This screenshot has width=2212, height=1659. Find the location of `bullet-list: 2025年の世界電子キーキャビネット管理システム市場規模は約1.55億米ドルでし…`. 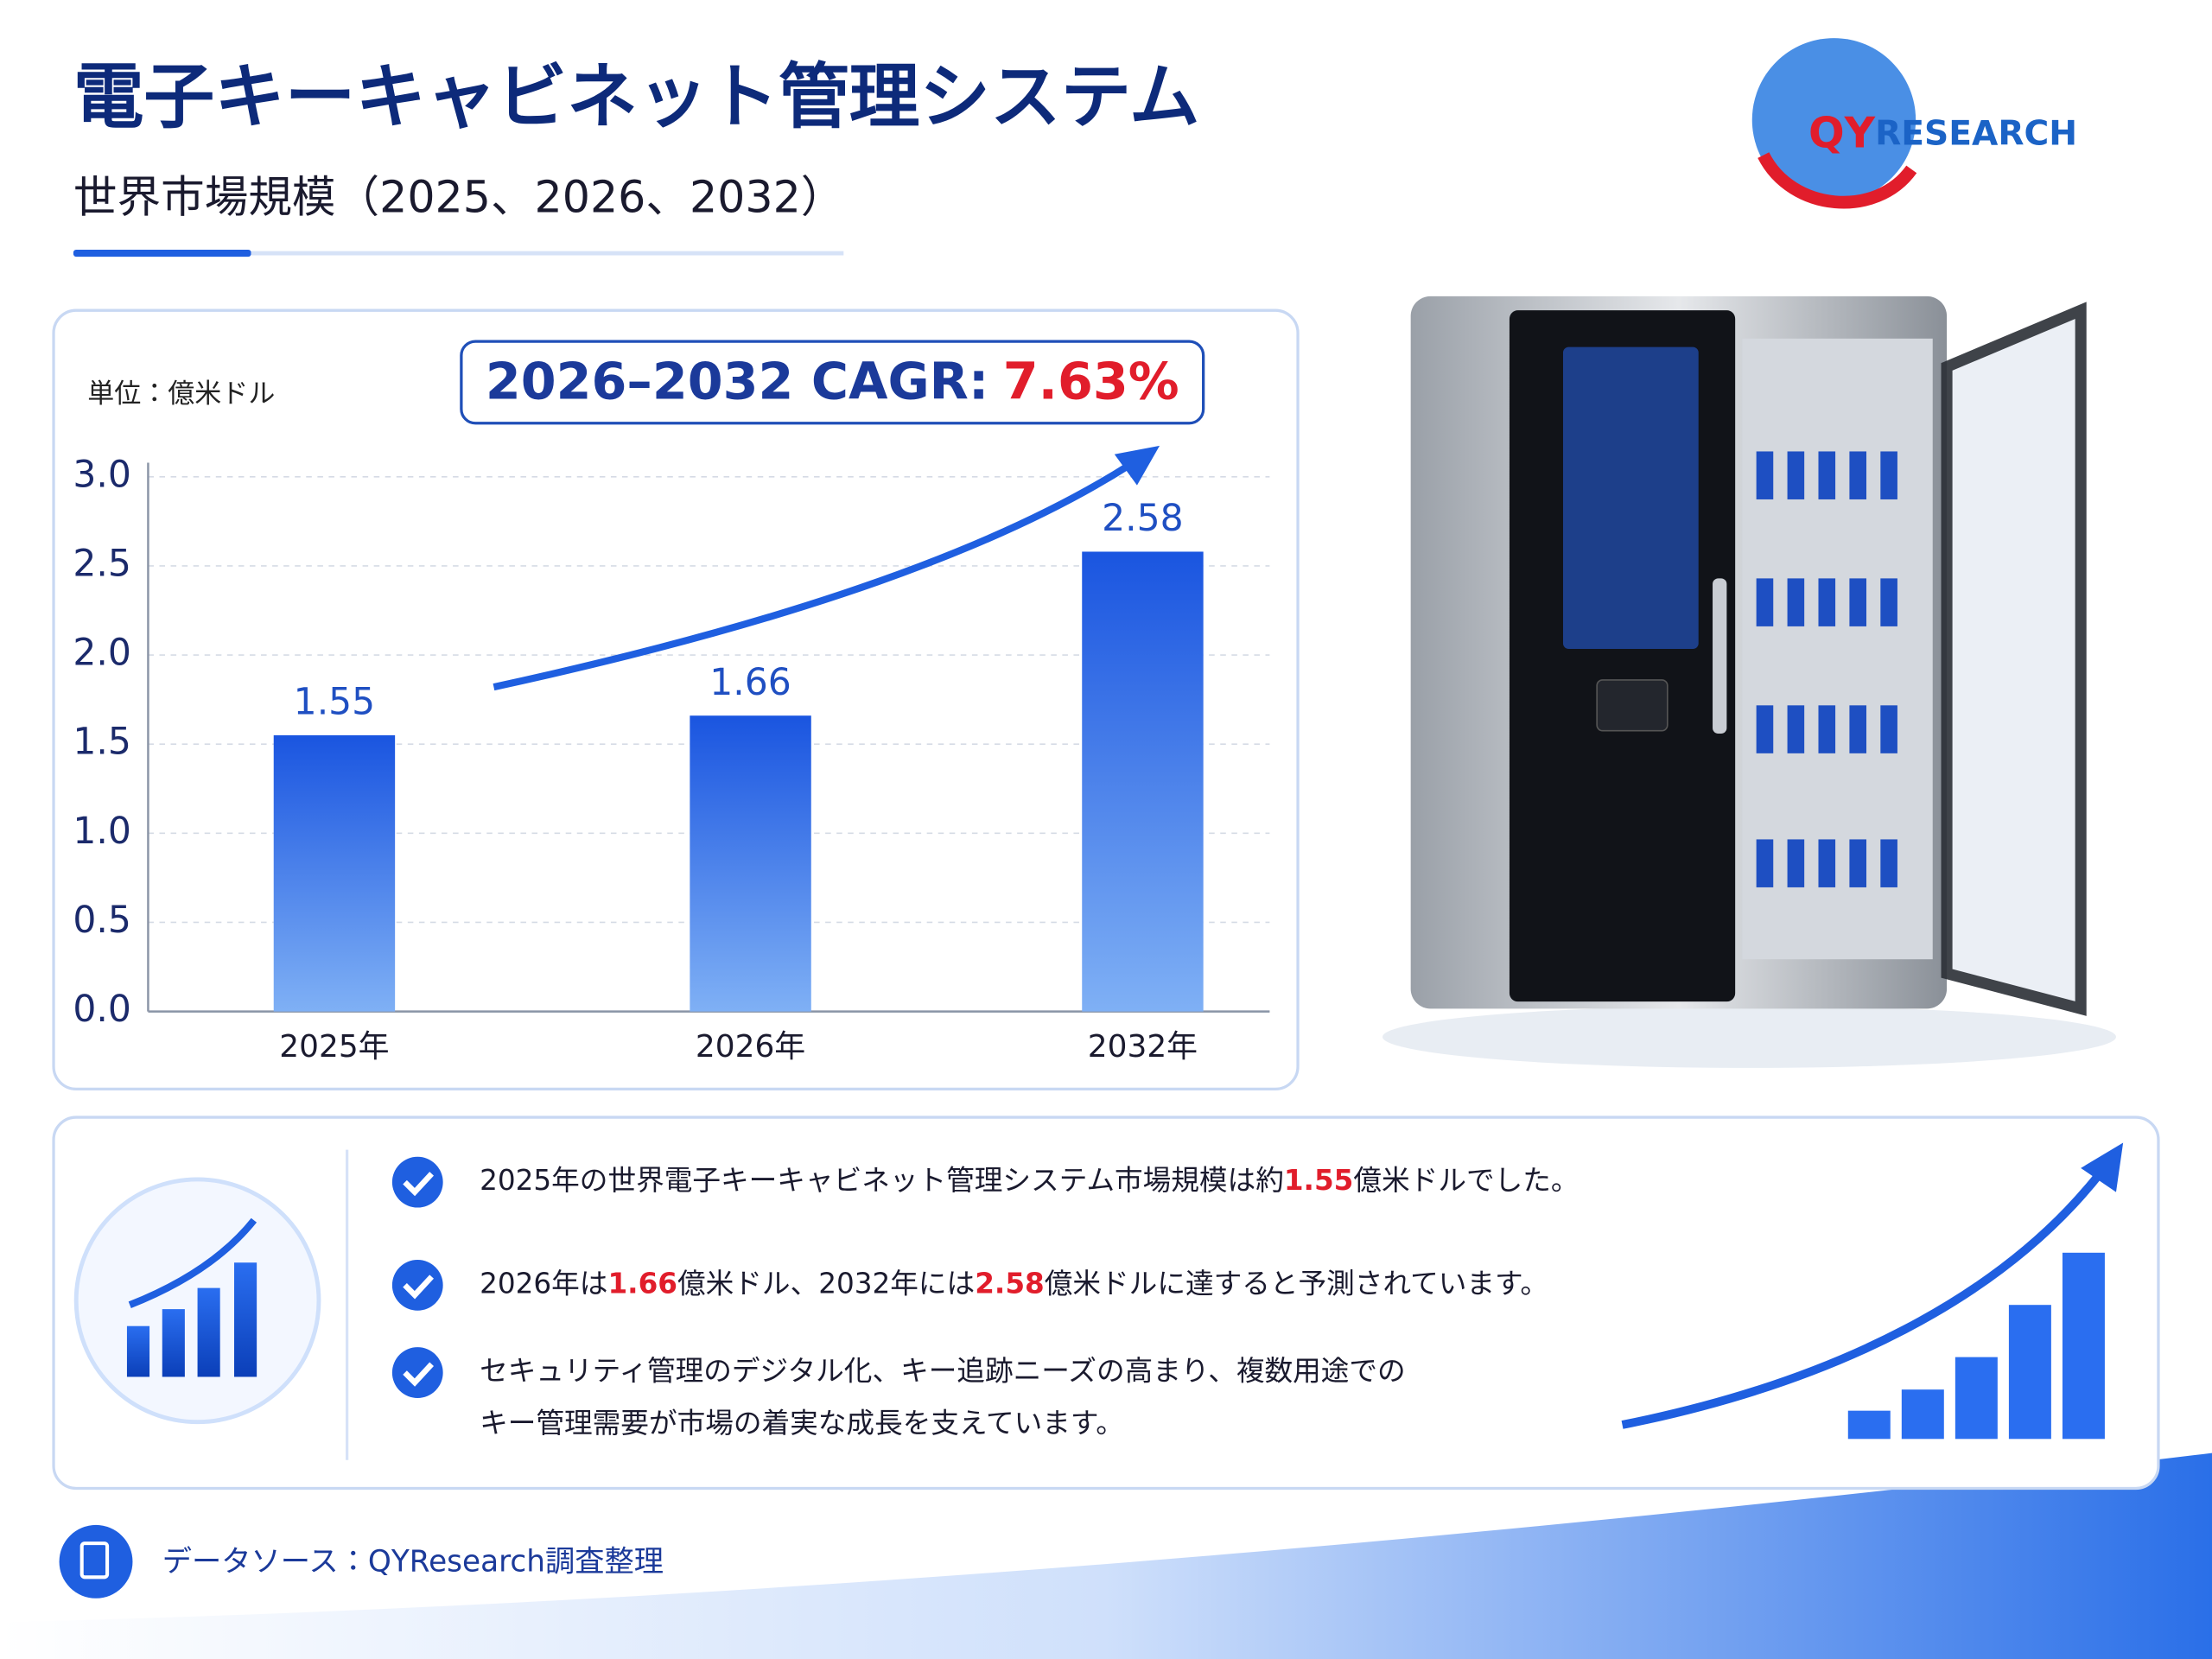

bullet-list: 2025年の世界電子キーキャビネット管理システム市場規模は約1.55億米ドルでし… is located at coordinates (986, 1298).